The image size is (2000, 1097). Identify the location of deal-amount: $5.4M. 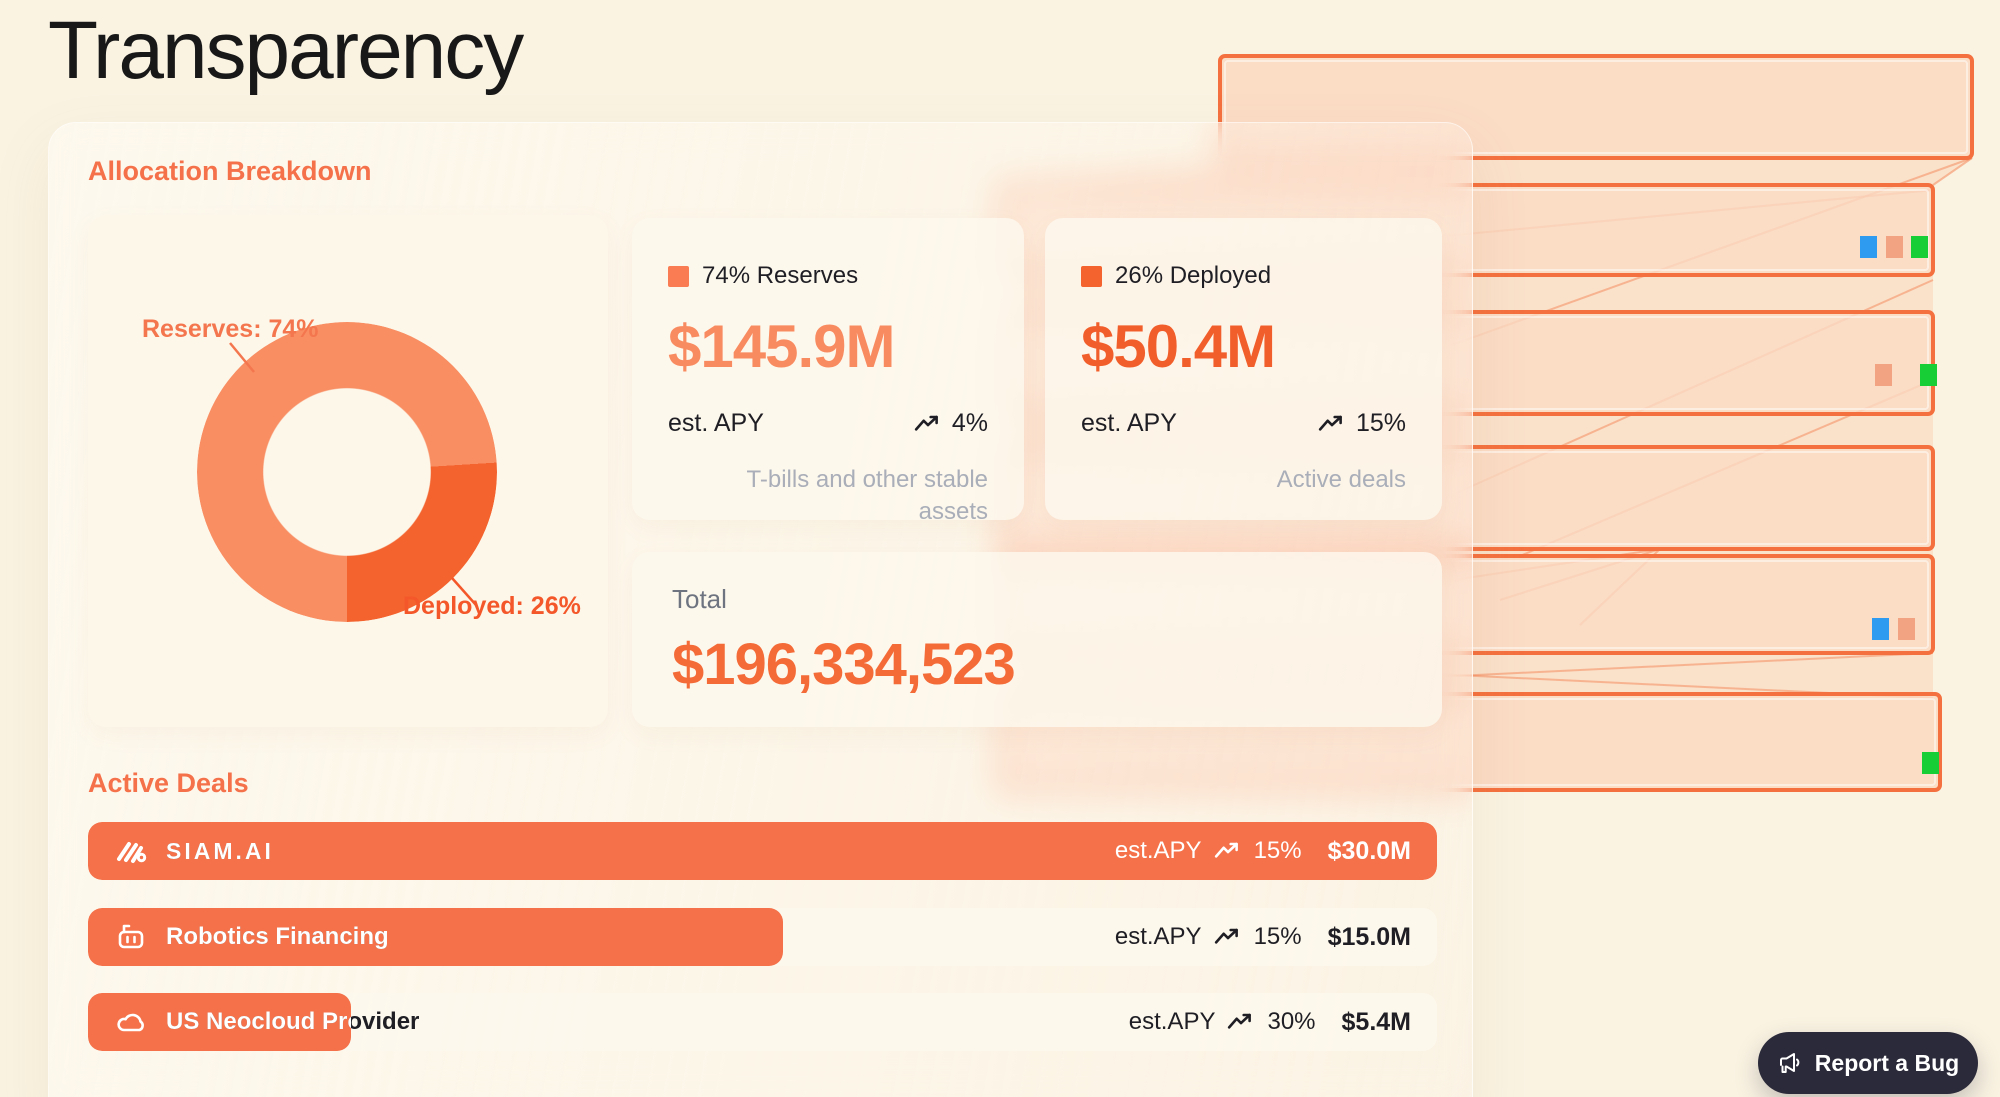
(1376, 1021).